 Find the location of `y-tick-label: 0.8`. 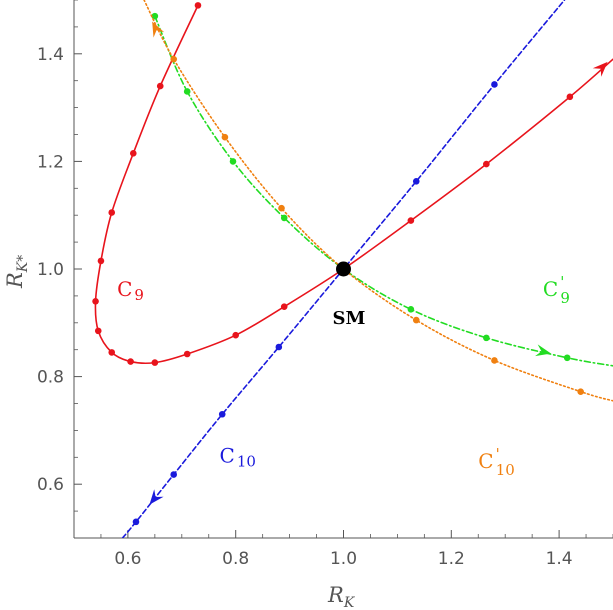

y-tick-label: 0.8 is located at coordinates (50, 378).